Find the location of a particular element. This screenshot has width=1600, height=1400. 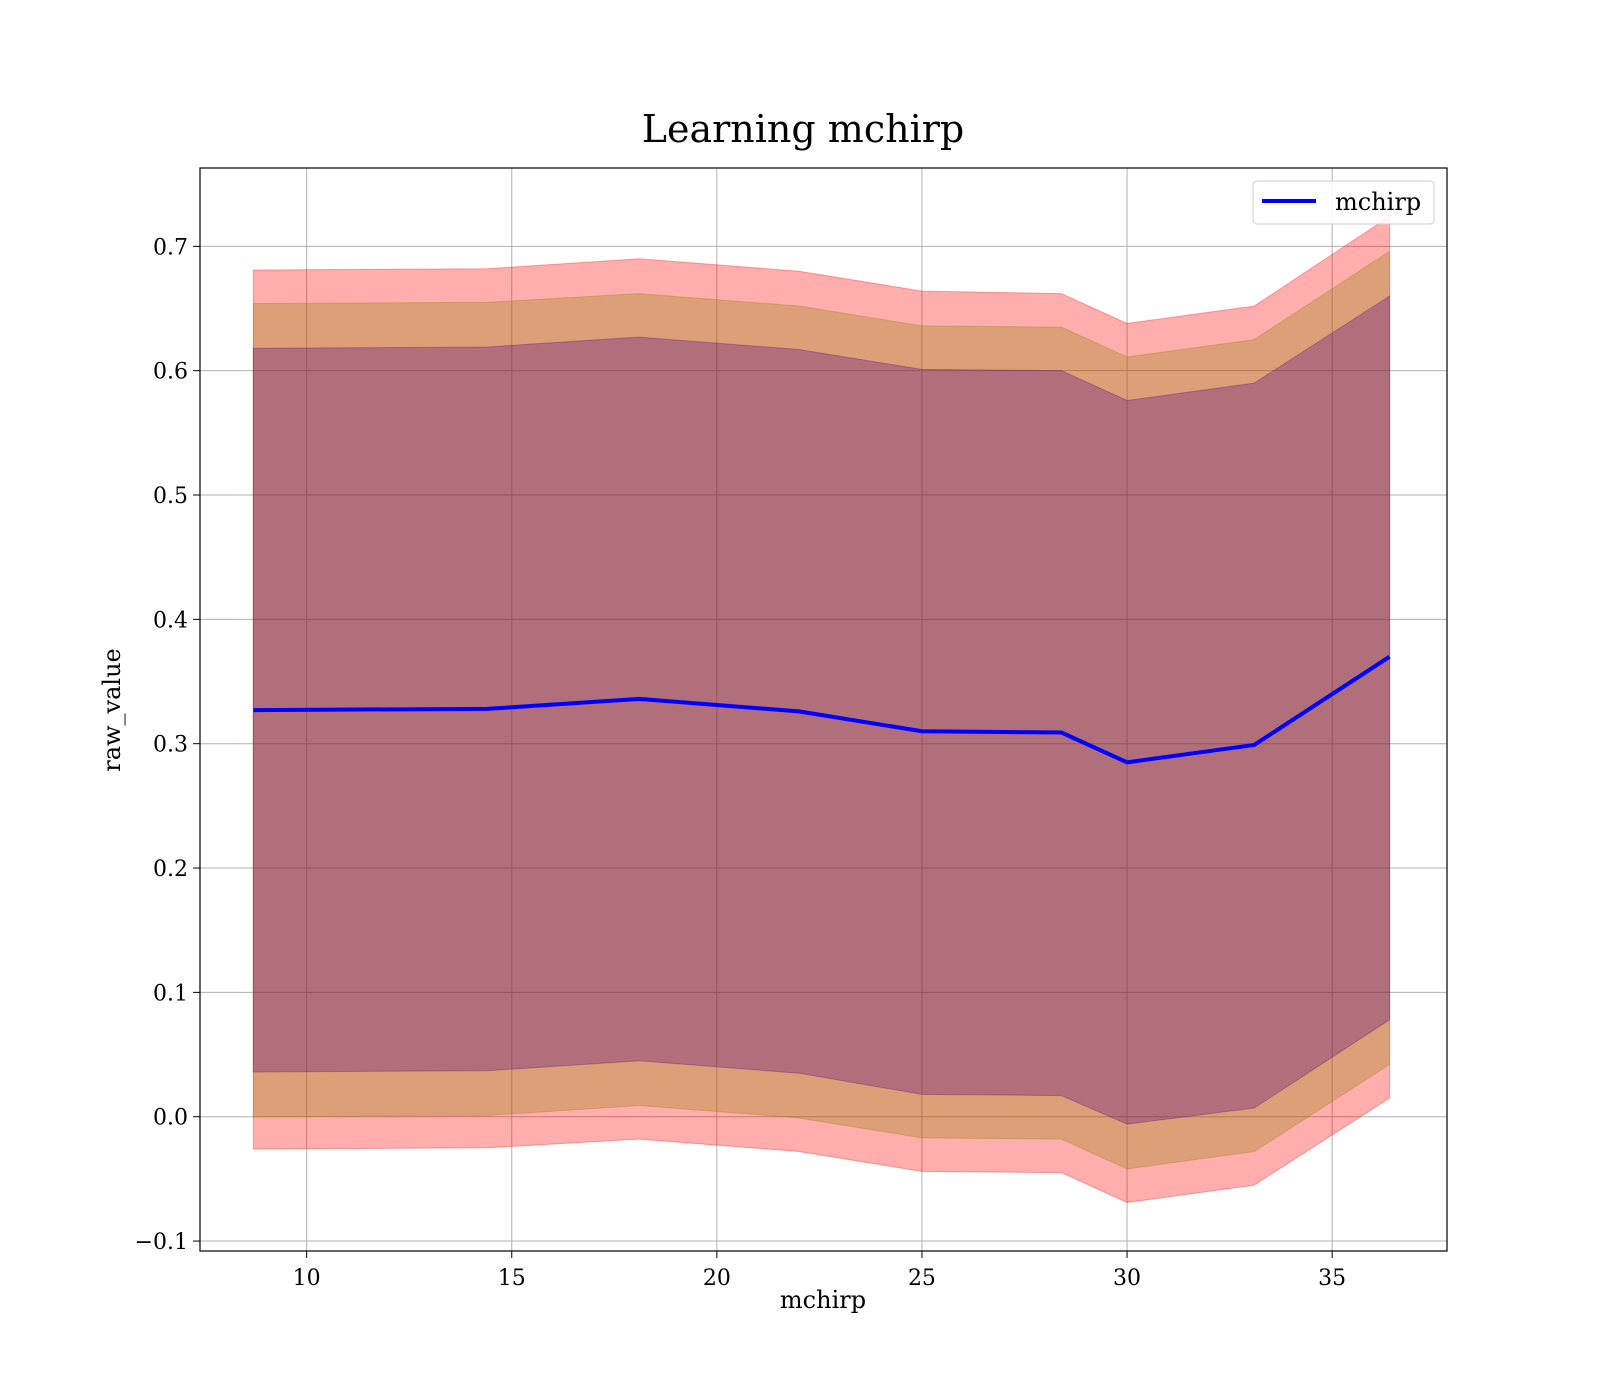

x-tick-label: 25 is located at coordinates (922, 1278).